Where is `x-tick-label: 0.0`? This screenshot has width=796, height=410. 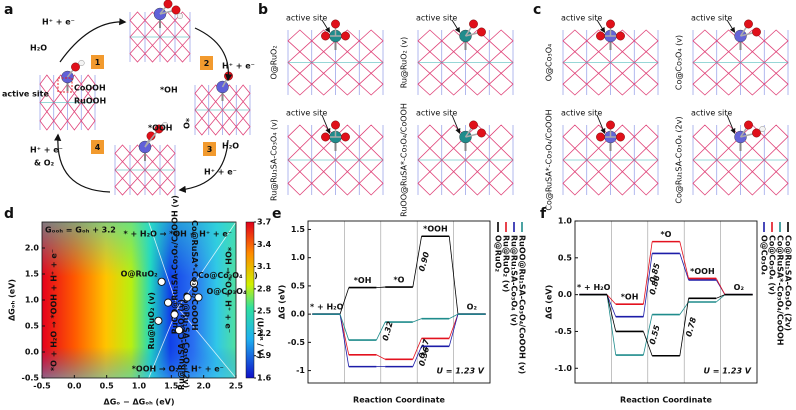
x-tick-label: 0.0 is located at coordinates (74, 386).